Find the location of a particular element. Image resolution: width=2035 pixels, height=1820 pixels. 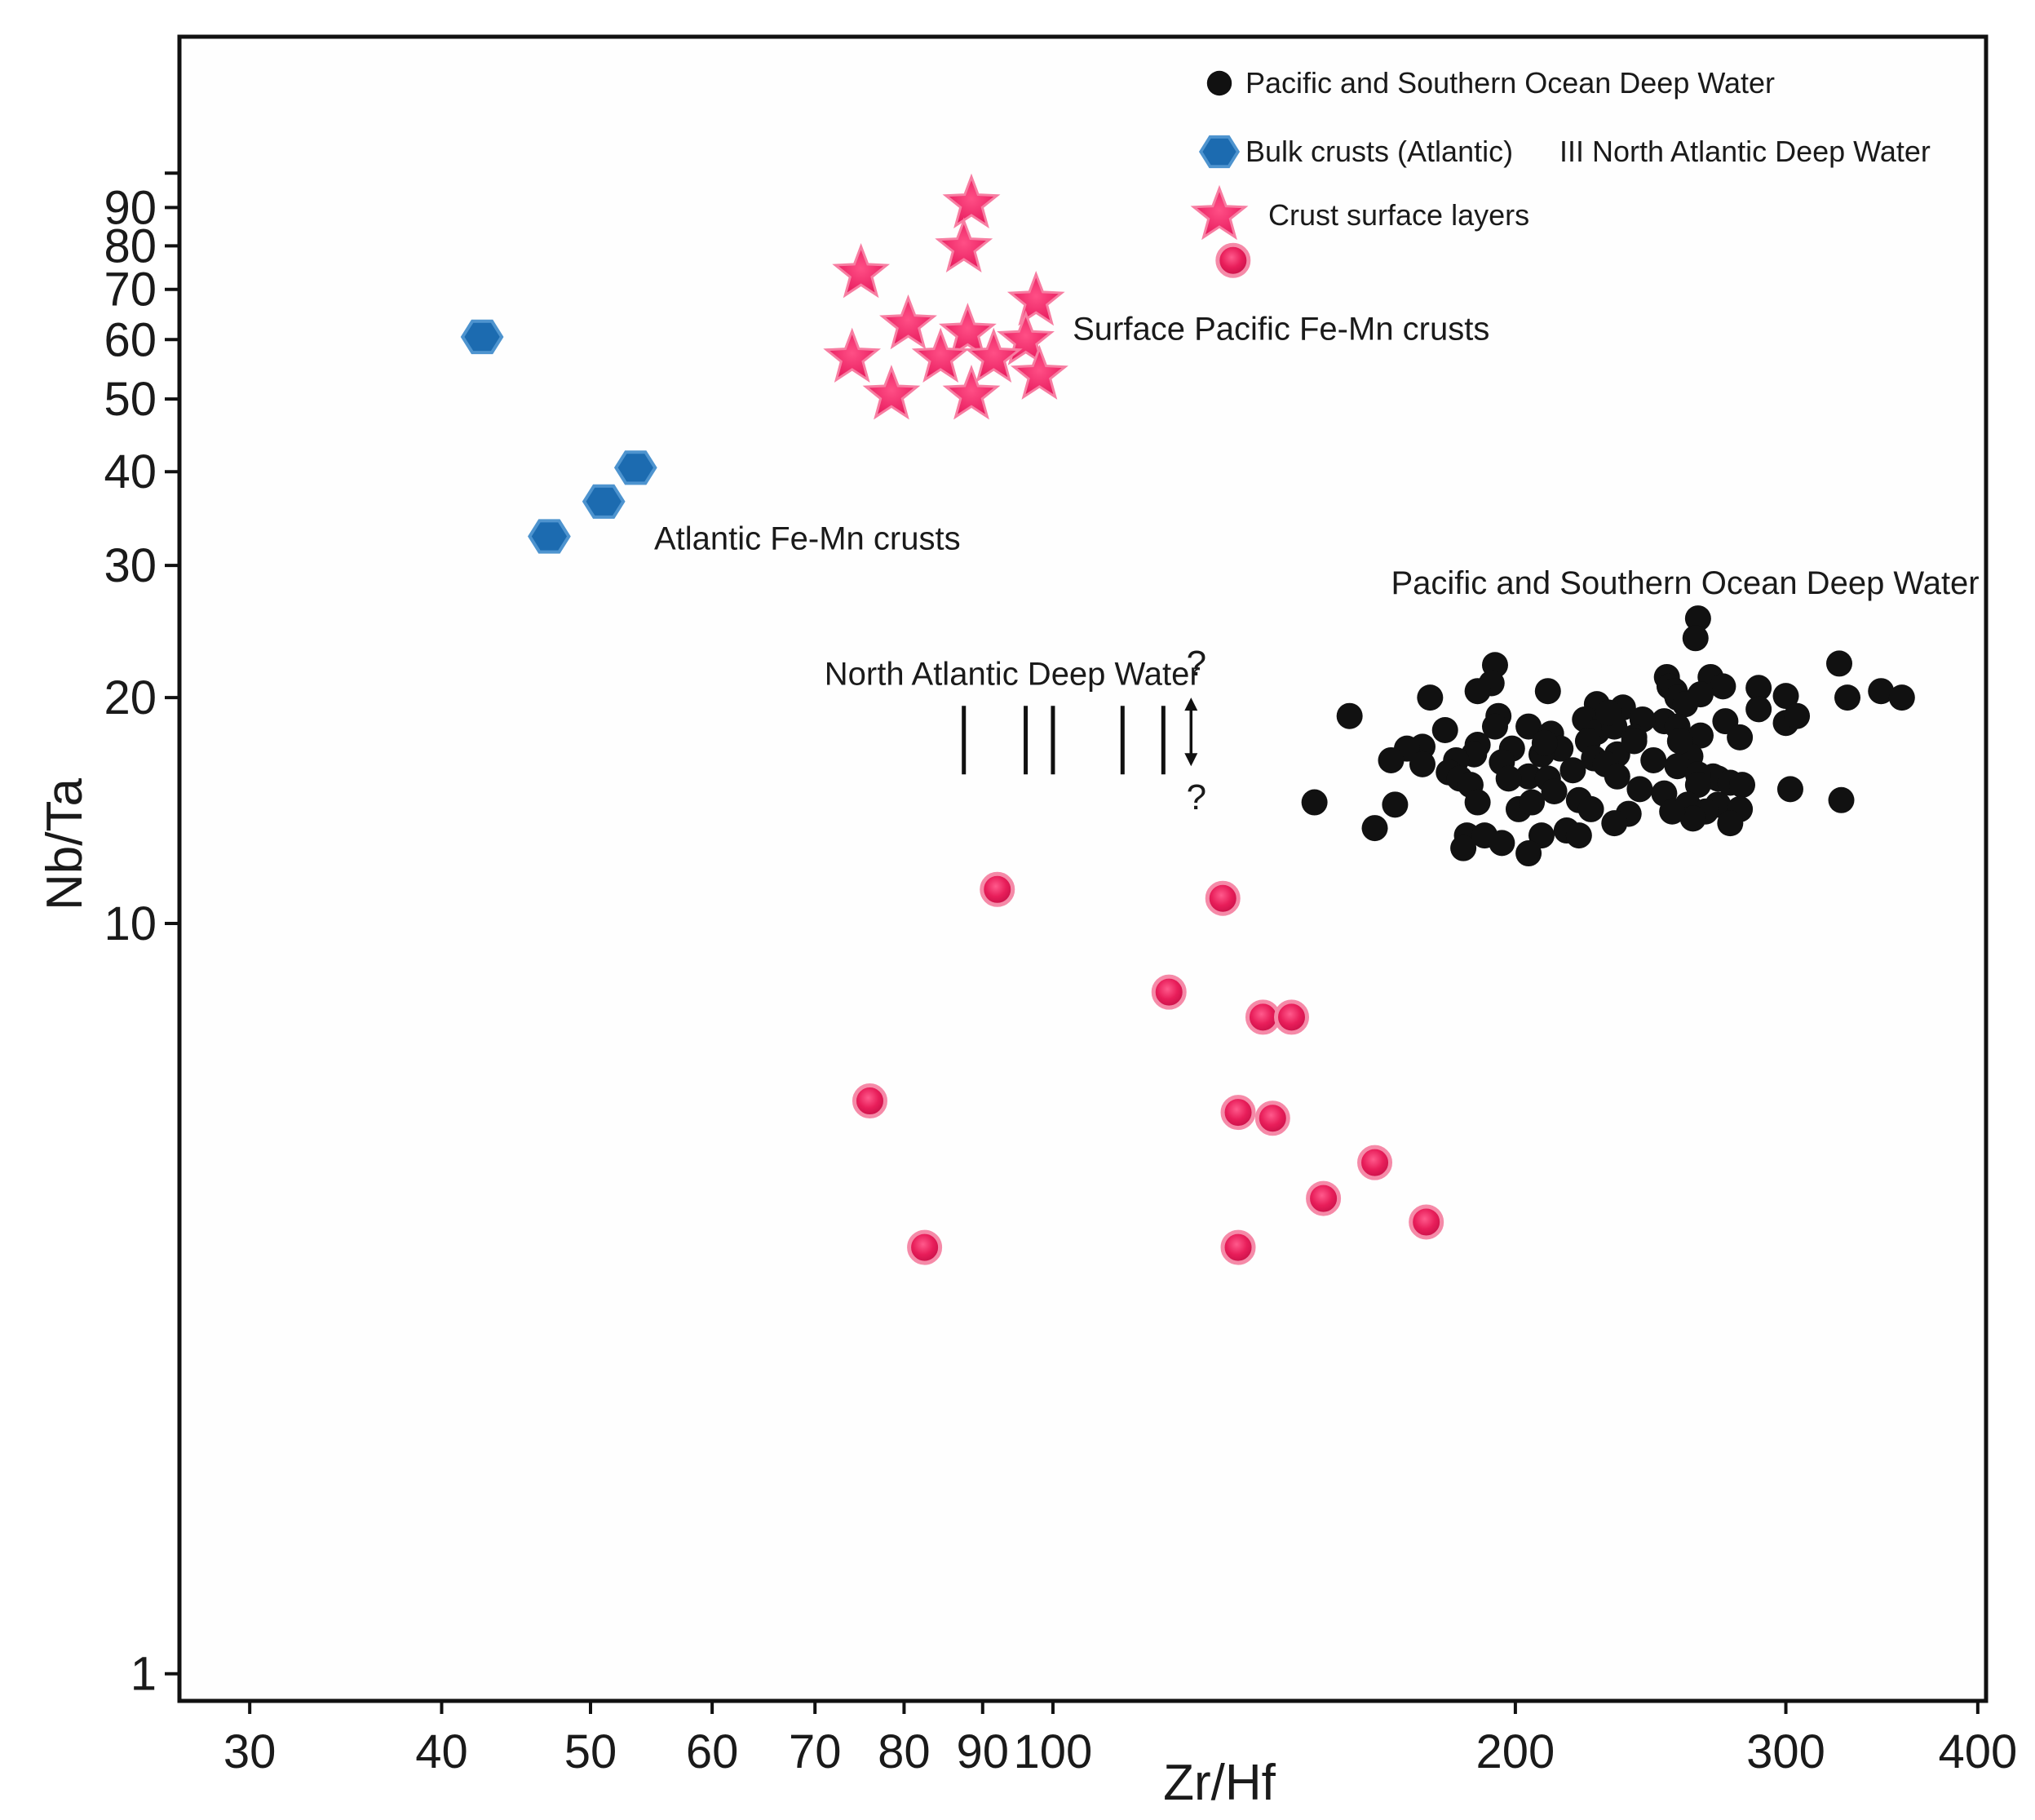

annotation-label: North Atlantic Deep Water is located at coordinates (1013, 674).